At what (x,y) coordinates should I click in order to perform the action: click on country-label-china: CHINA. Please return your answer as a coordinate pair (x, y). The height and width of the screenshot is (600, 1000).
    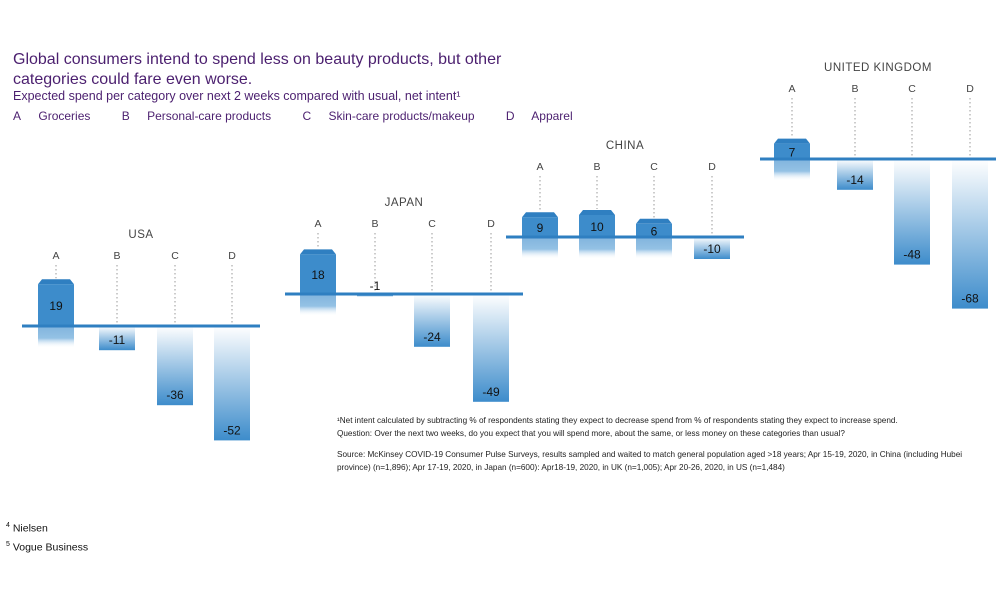
    Looking at the image, I should click on (625, 146).